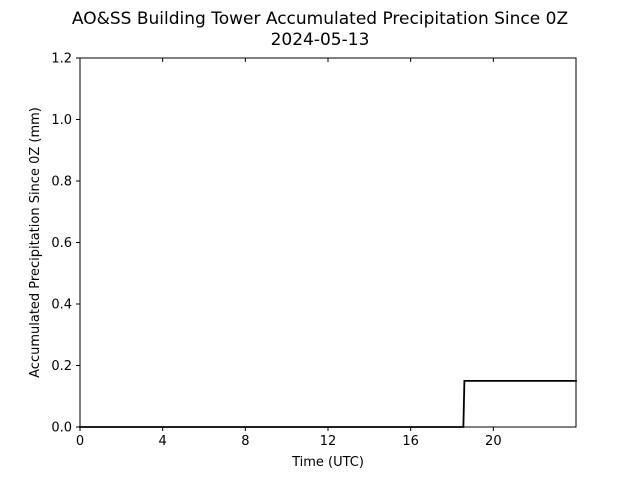 The image size is (640, 480). Describe the element at coordinates (245, 441) in the screenshot. I see `x-tick-label: 8` at that location.